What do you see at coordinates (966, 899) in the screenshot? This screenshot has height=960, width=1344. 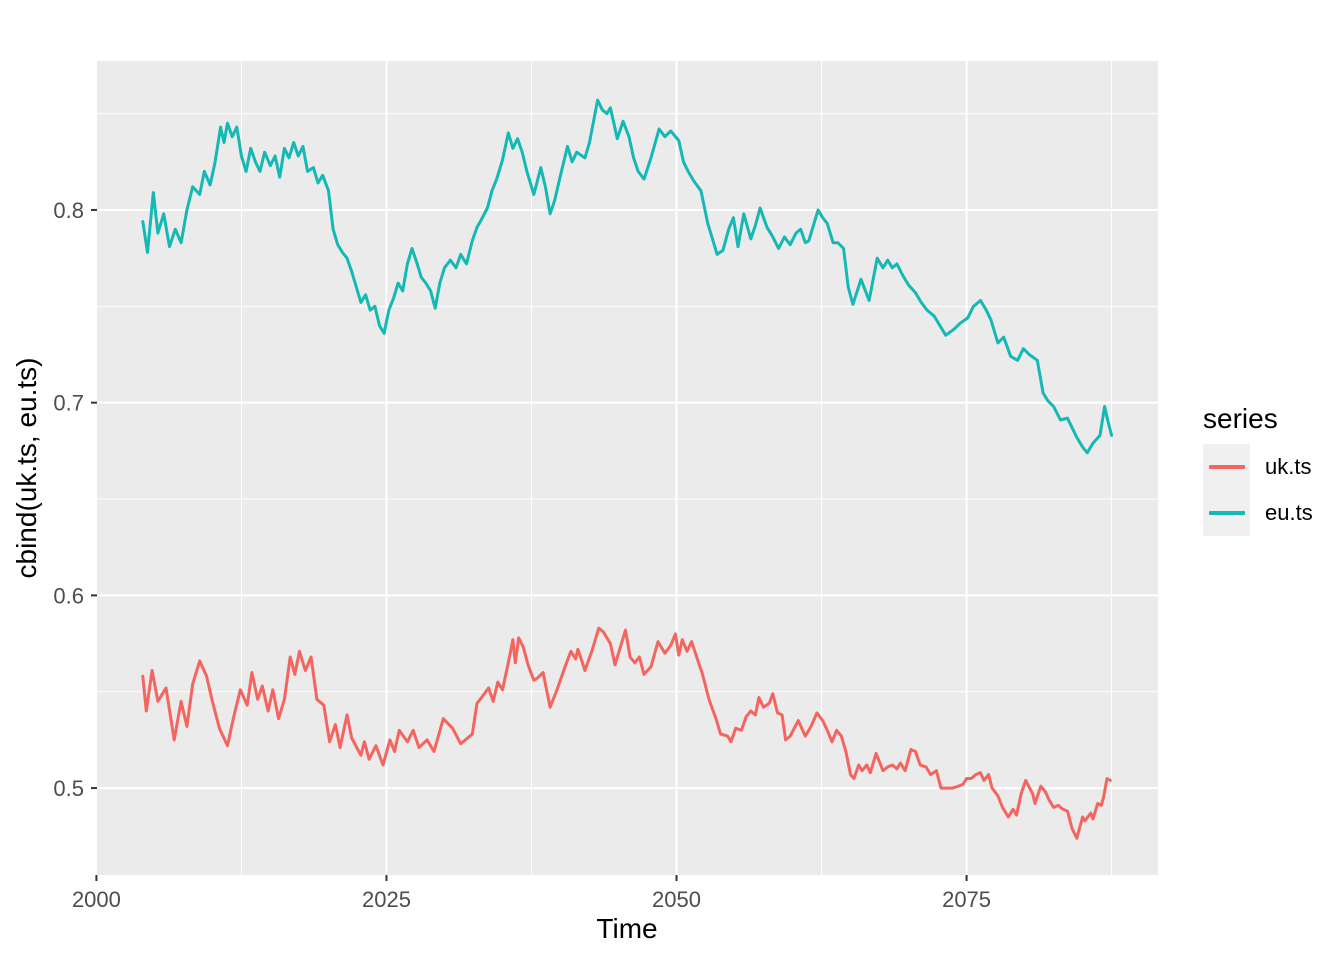 I see `svg-text: 2075` at bounding box center [966, 899].